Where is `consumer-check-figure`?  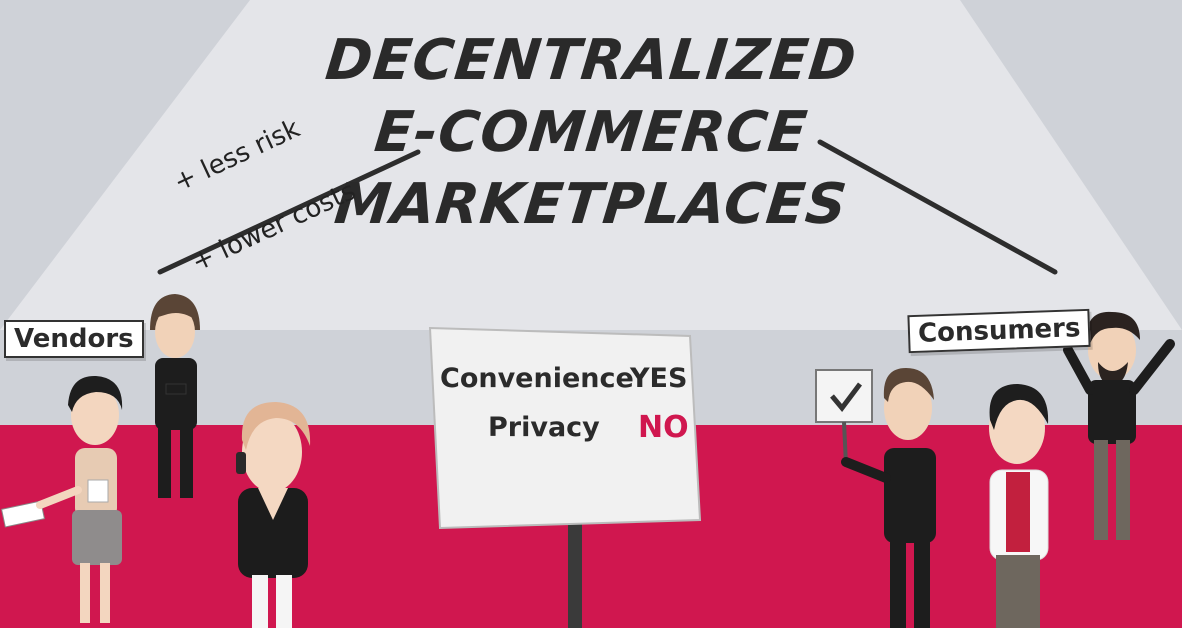 consumer-check-figure is located at coordinates (875, 498).